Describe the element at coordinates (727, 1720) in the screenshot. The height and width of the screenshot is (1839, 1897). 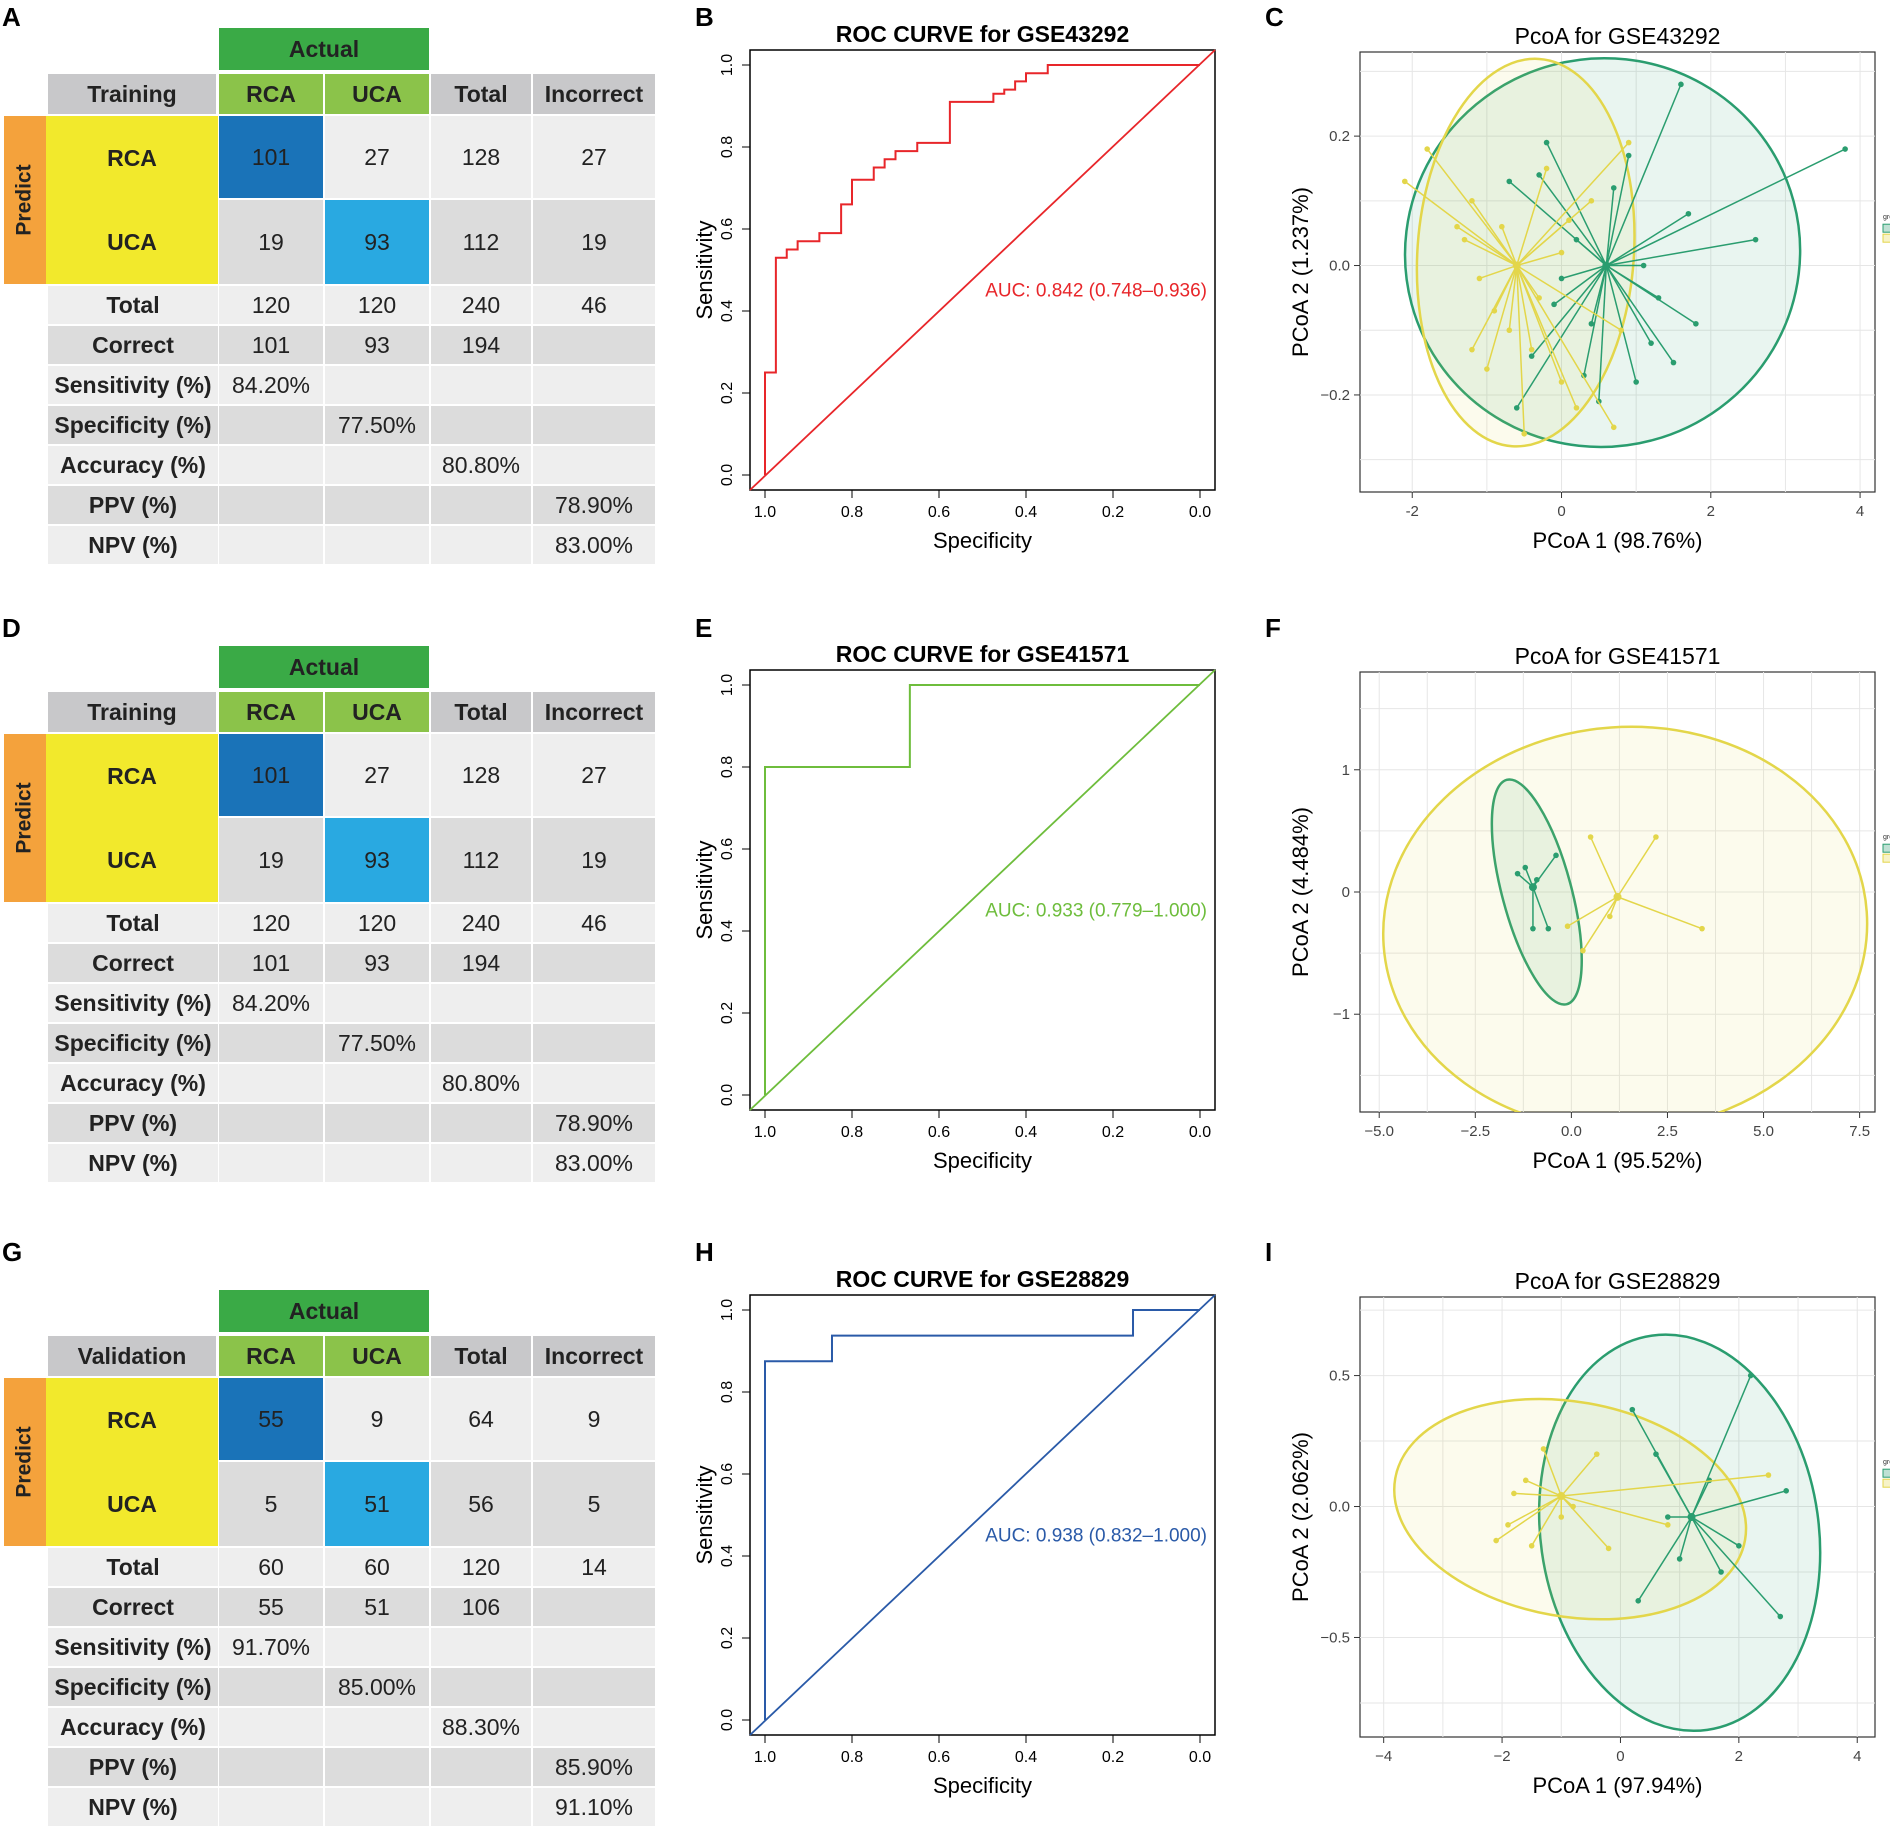
I see `y-tick-label: 0.0` at that location.